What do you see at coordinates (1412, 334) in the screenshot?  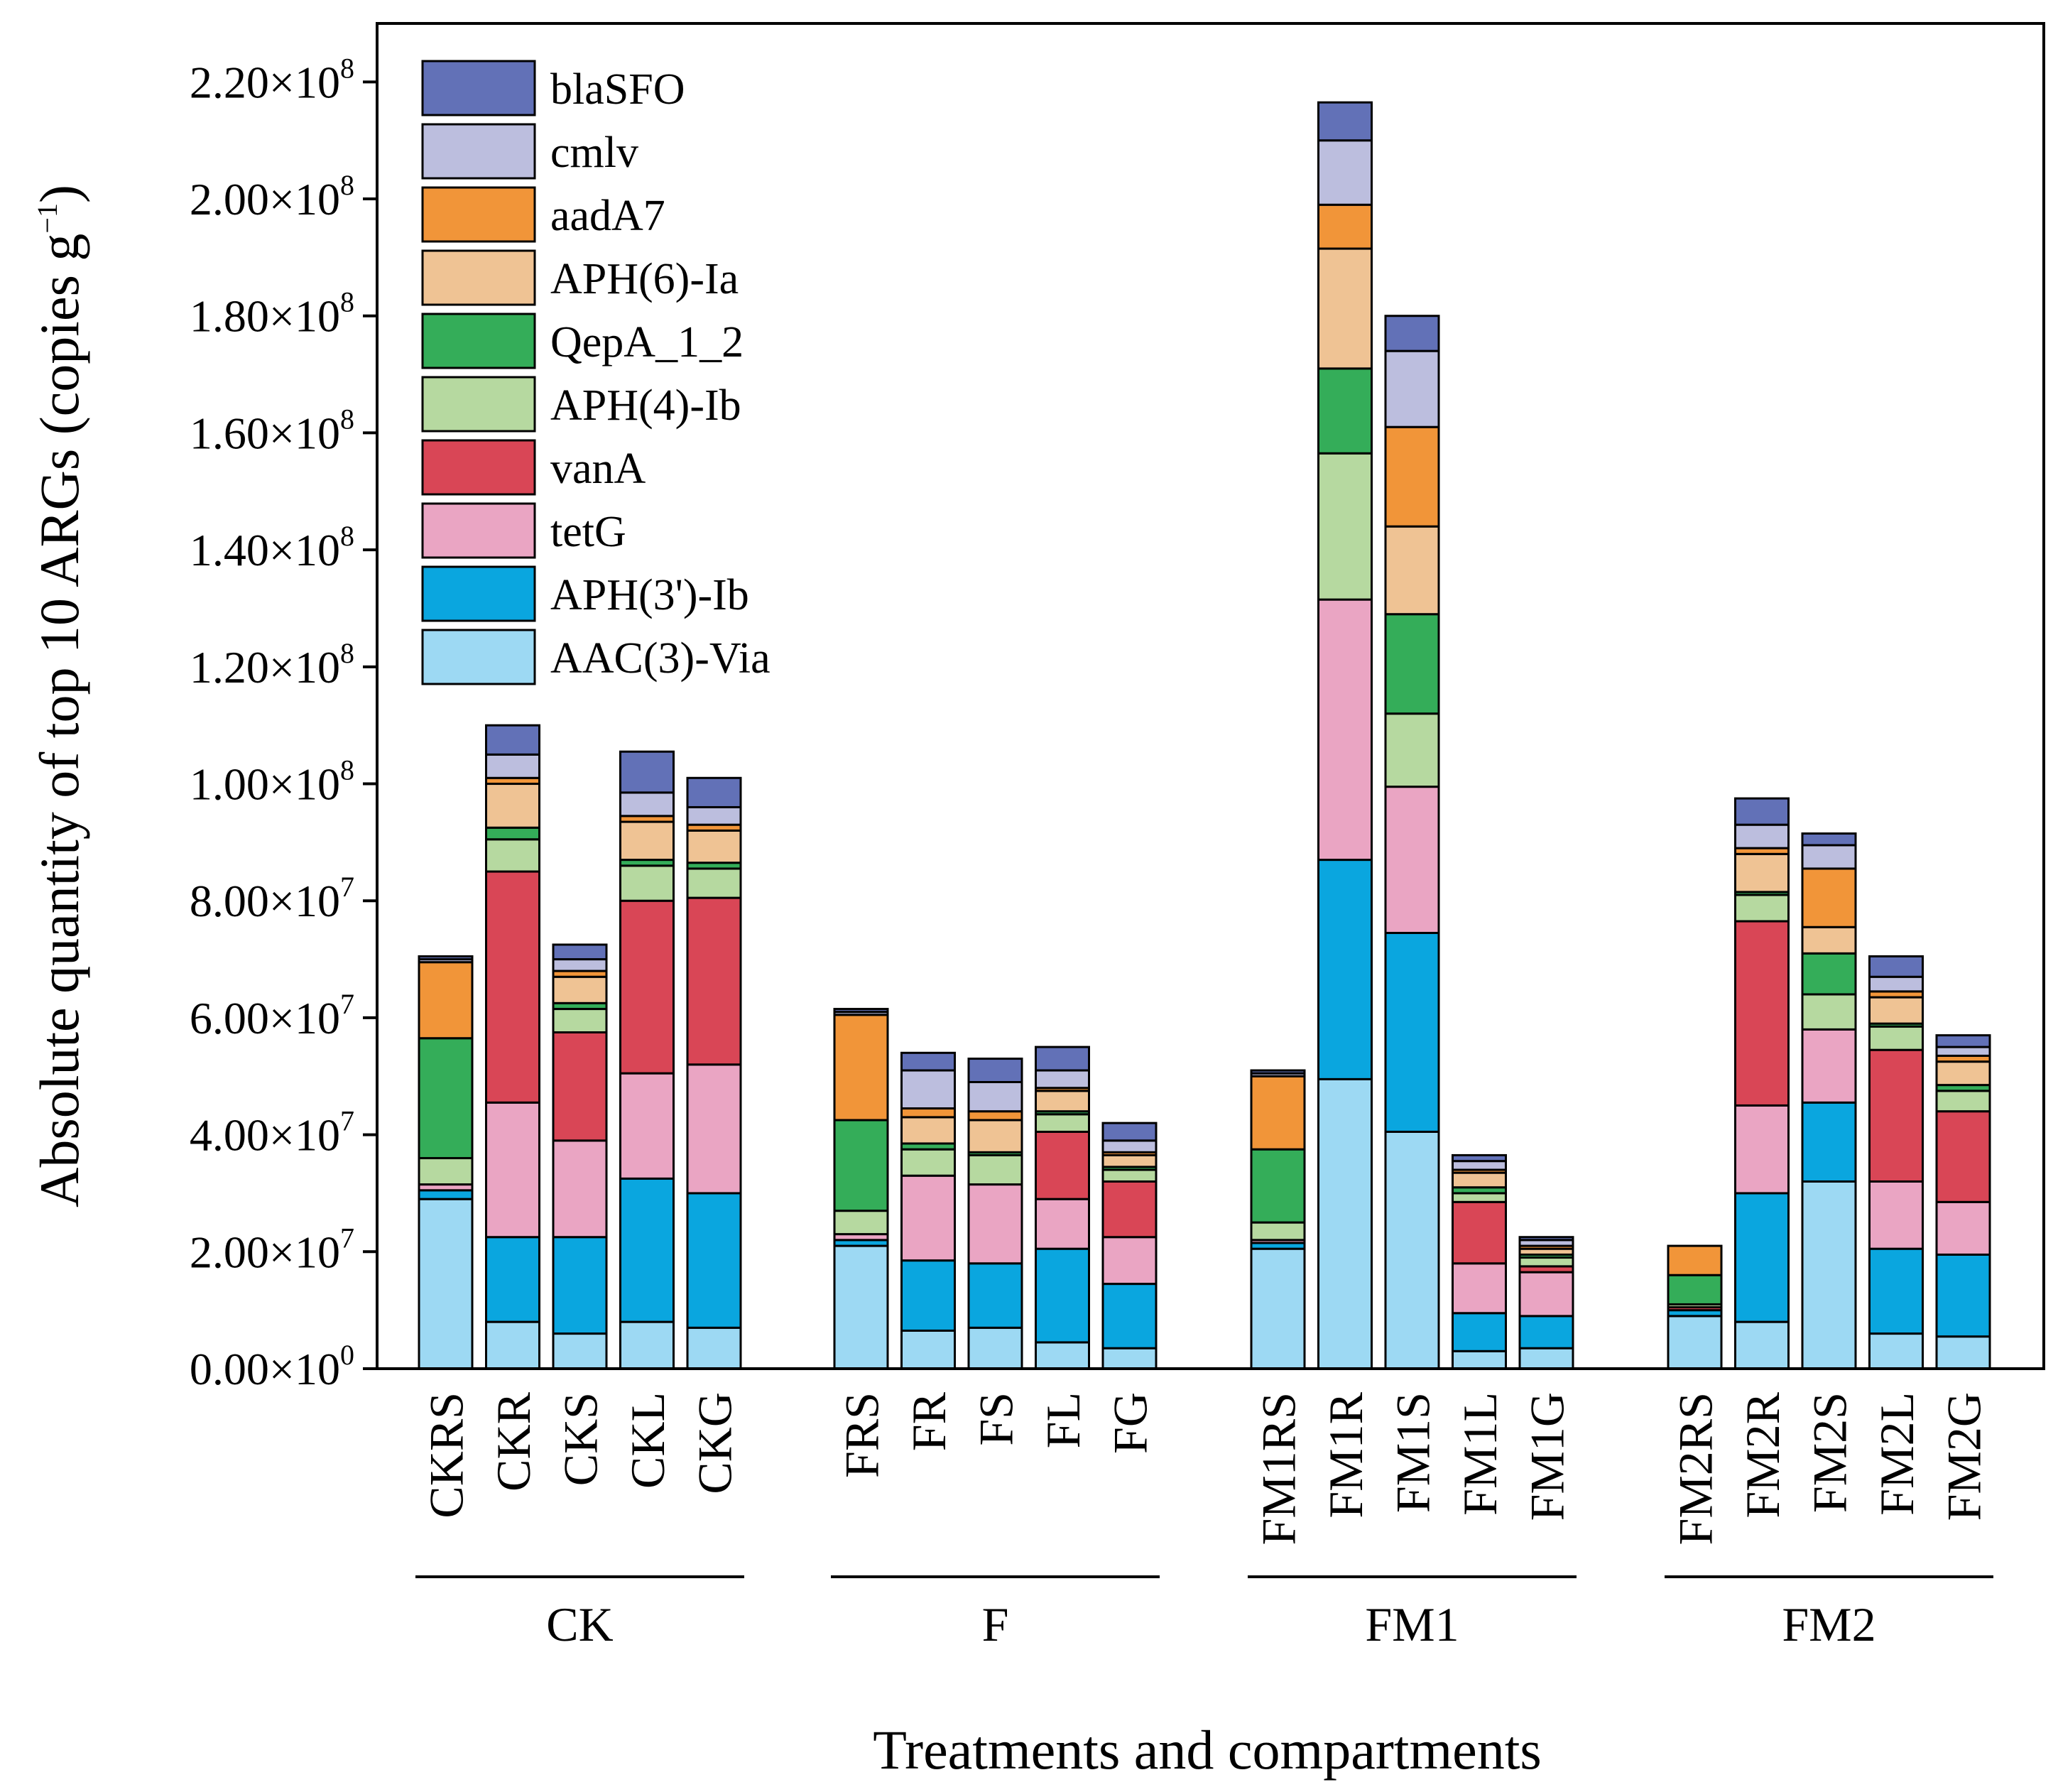 I see `bar-segment-FM1S-blaSFO` at bounding box center [1412, 334].